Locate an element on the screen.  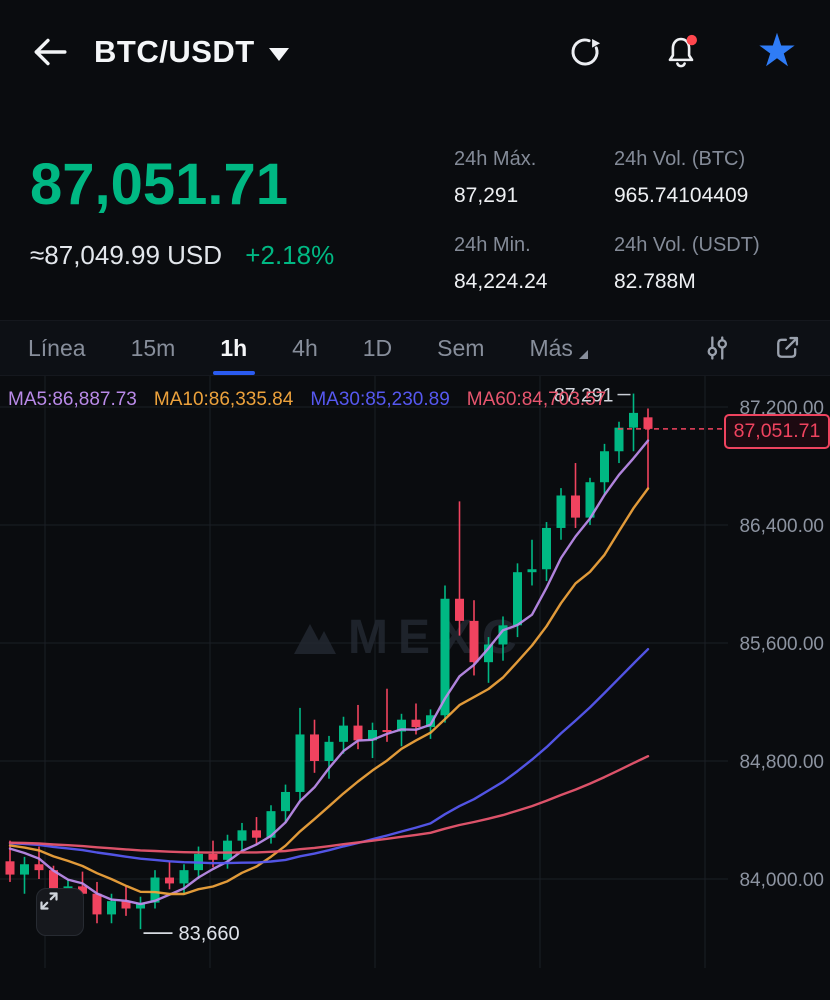
tab-label: 15m is located at coordinates (153, 347).